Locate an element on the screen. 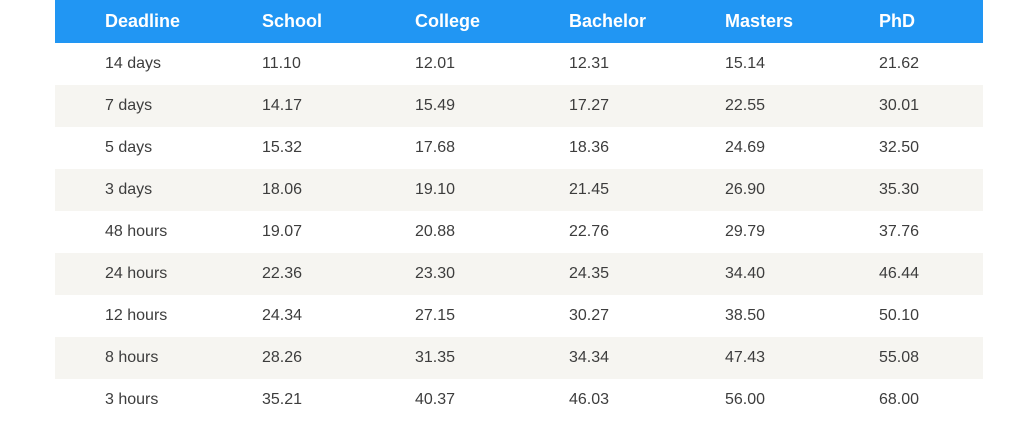  table-row: 7 days 14.17 15.49 17.27 22.55 30.01 is located at coordinates (519, 106).